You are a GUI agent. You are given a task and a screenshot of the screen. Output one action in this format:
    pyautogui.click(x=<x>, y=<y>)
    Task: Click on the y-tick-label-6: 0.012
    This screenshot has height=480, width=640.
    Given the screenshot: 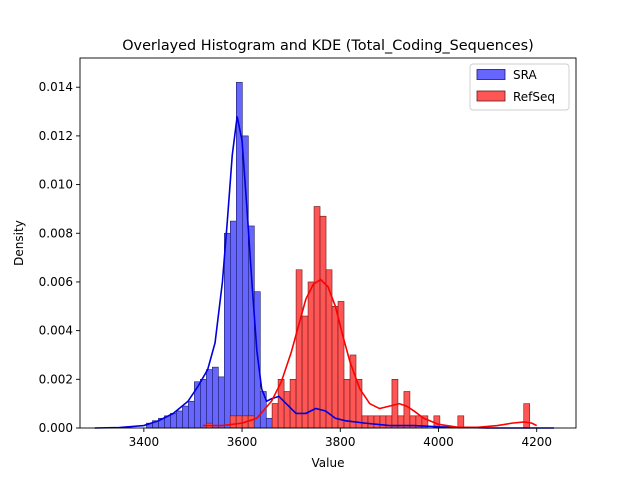 What is the action you would take?
    pyautogui.click(x=56, y=136)
    